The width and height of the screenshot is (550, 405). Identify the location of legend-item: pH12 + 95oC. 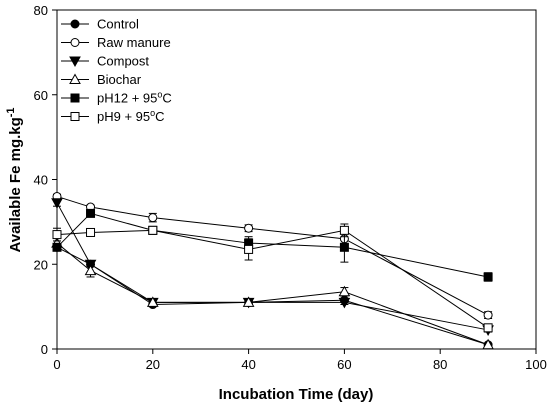
(116, 98).